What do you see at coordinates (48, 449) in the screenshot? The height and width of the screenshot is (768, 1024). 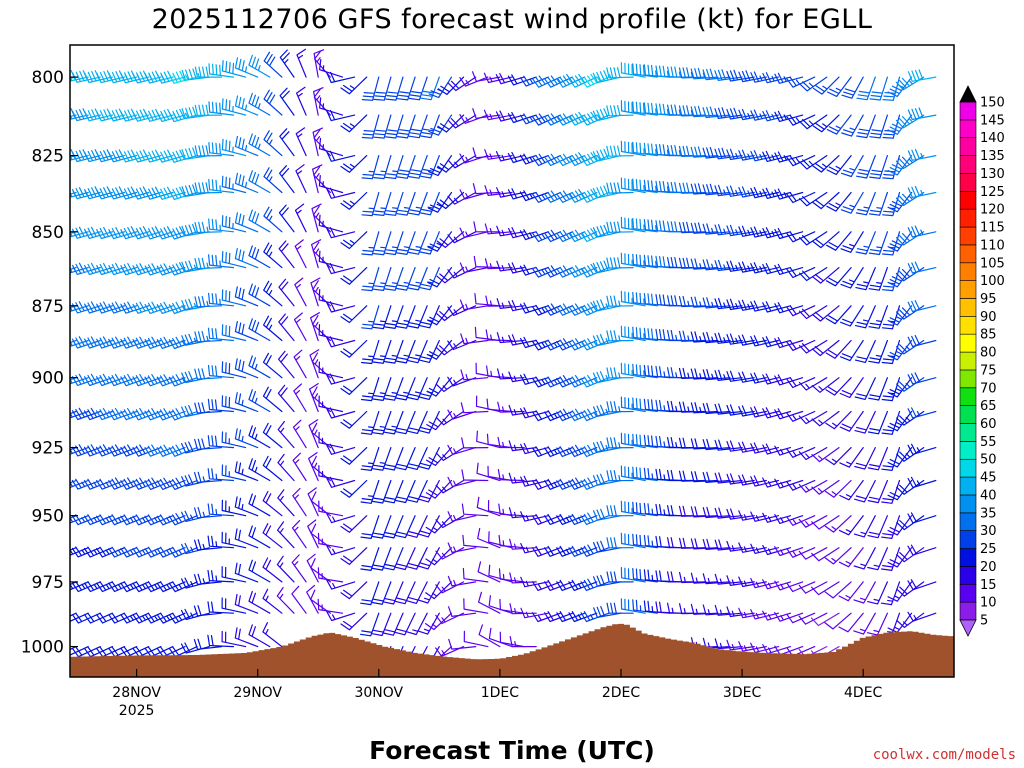 I see `y-tick-label: 925` at bounding box center [48, 449].